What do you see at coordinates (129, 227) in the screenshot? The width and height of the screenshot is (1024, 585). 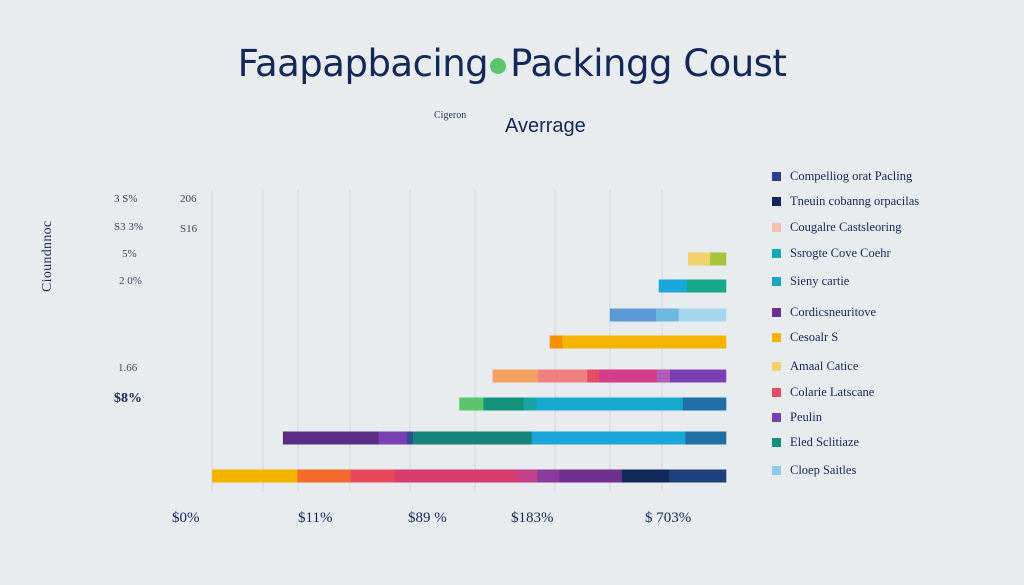 I see `y-tick-label: S3 3%` at bounding box center [129, 227].